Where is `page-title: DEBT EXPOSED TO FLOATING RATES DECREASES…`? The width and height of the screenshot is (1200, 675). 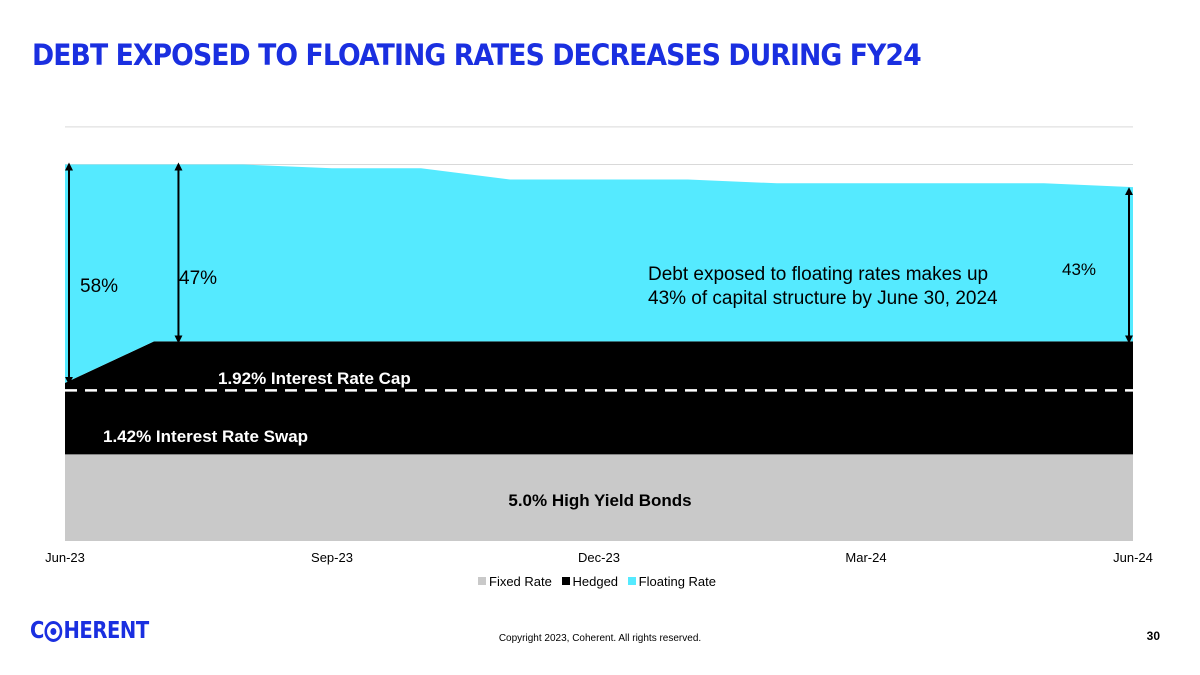
page-title: DEBT EXPOSED TO FLOATING RATES DECREASES… is located at coordinates (477, 55).